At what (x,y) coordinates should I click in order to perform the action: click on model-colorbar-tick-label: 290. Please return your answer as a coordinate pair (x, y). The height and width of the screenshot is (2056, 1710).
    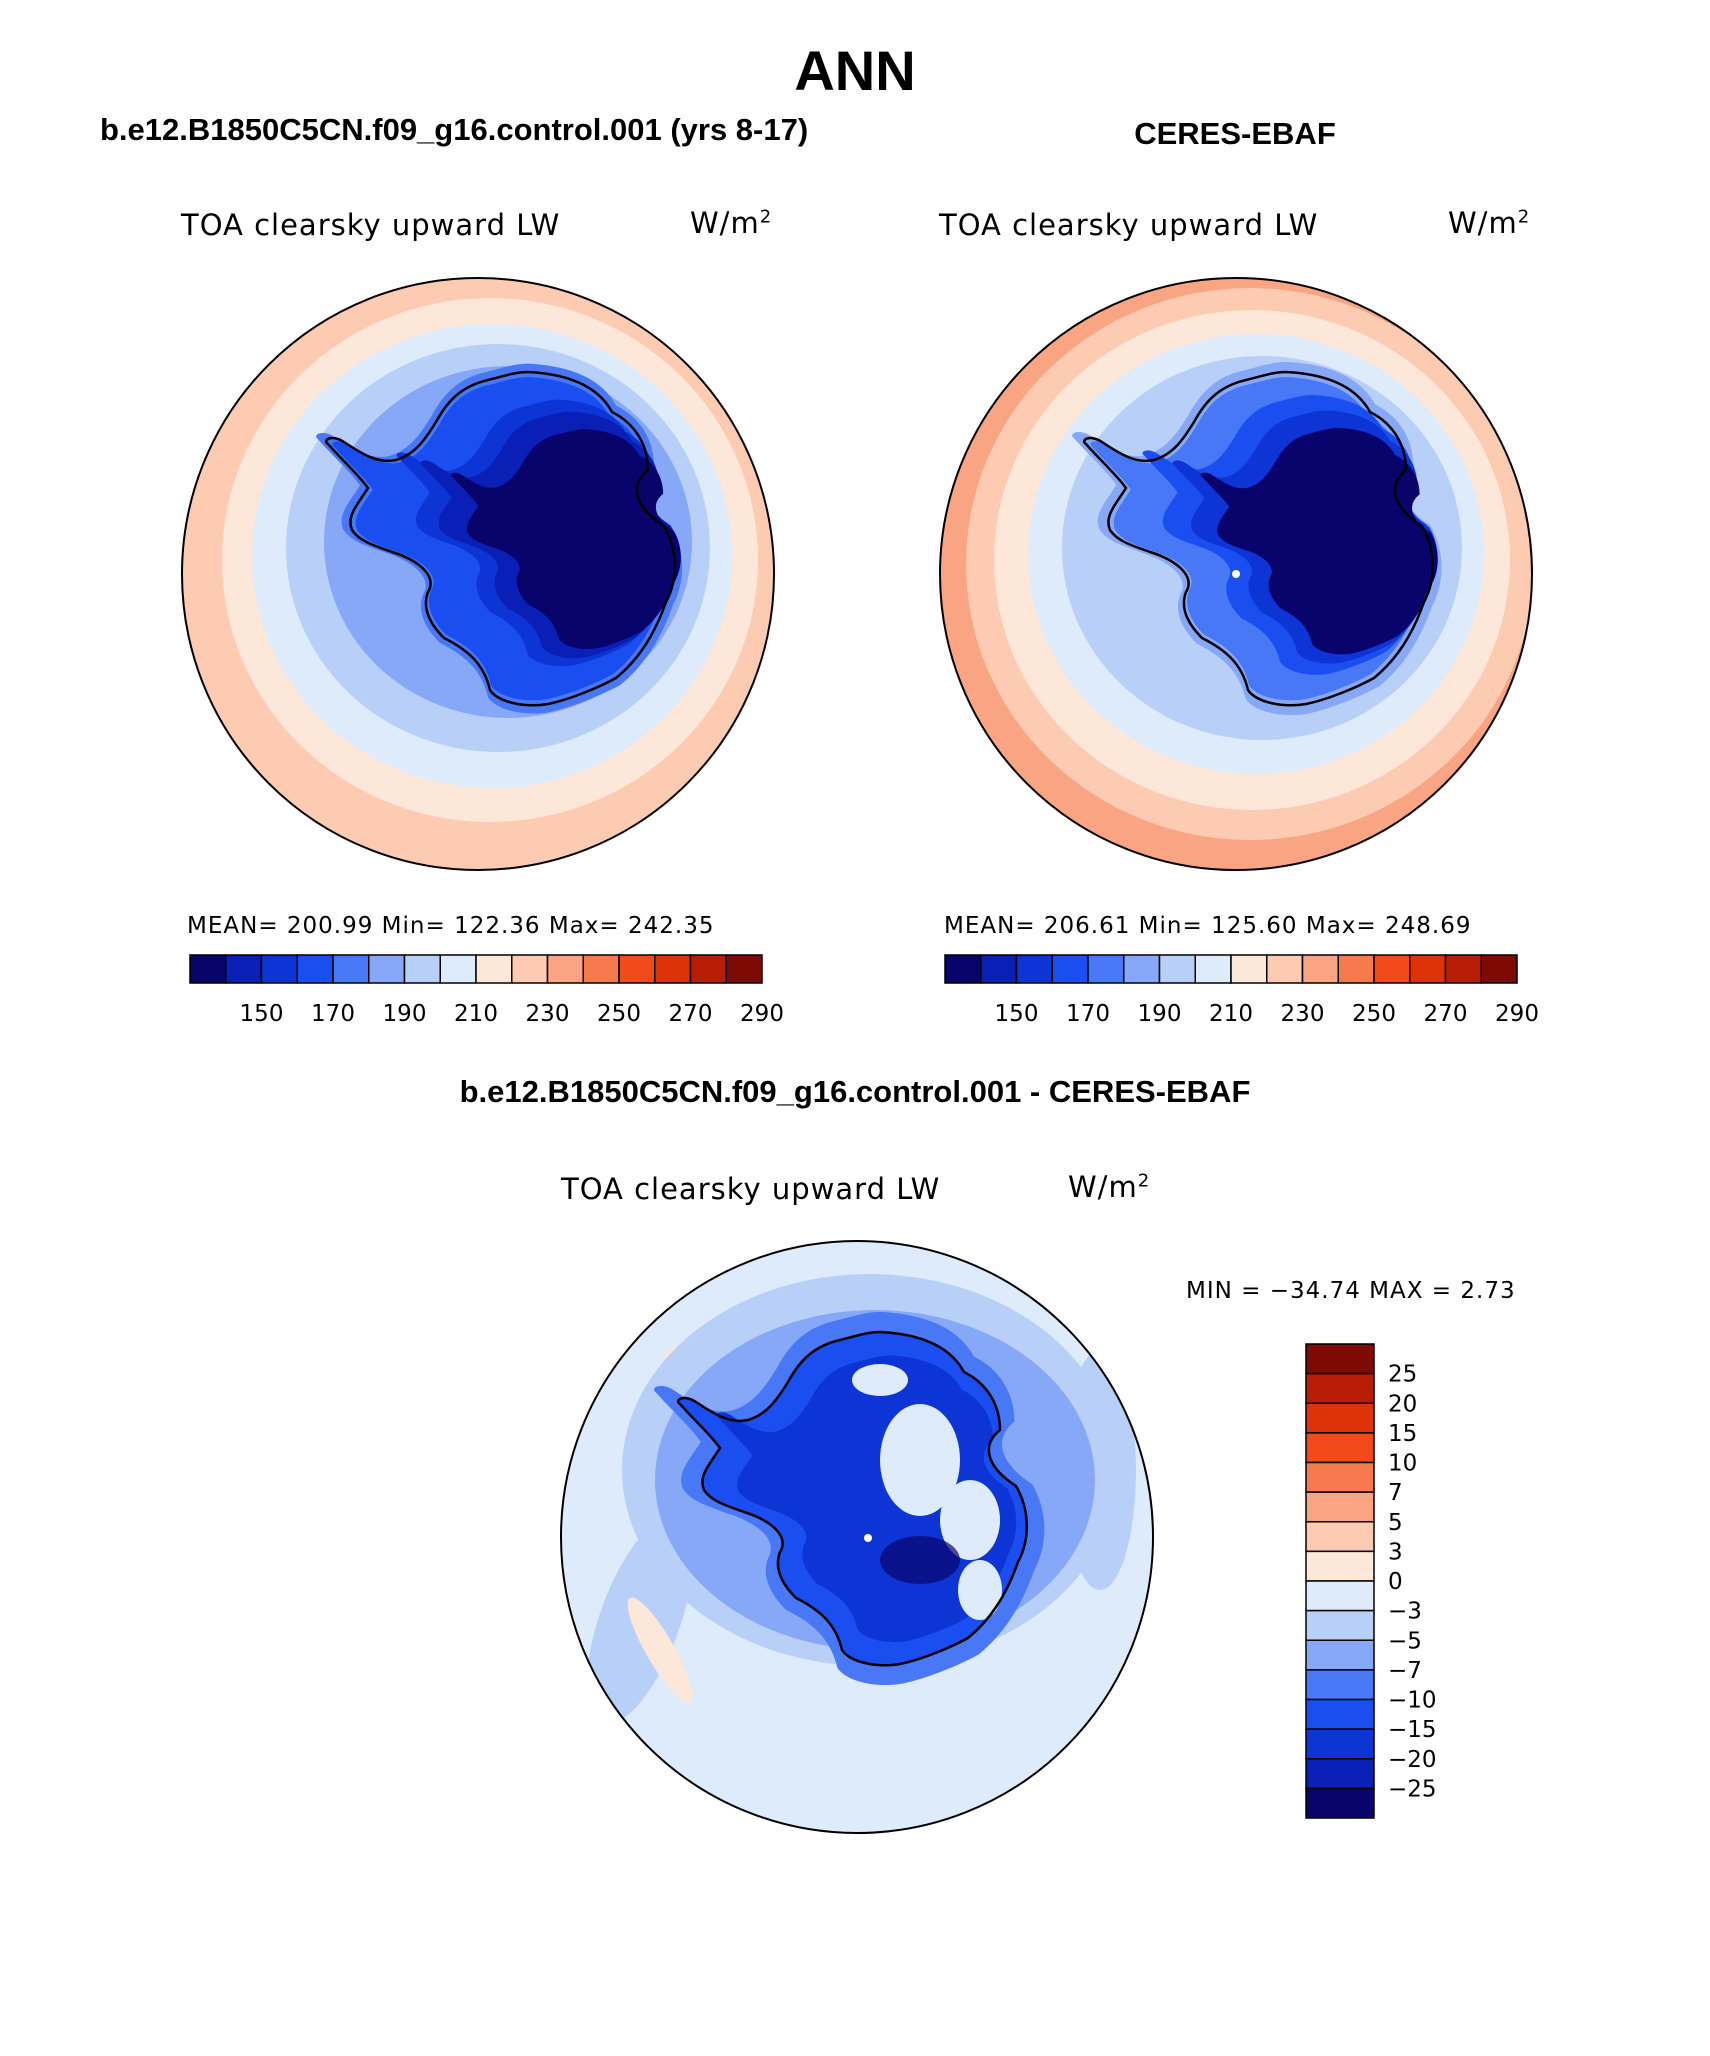
    Looking at the image, I should click on (762, 1014).